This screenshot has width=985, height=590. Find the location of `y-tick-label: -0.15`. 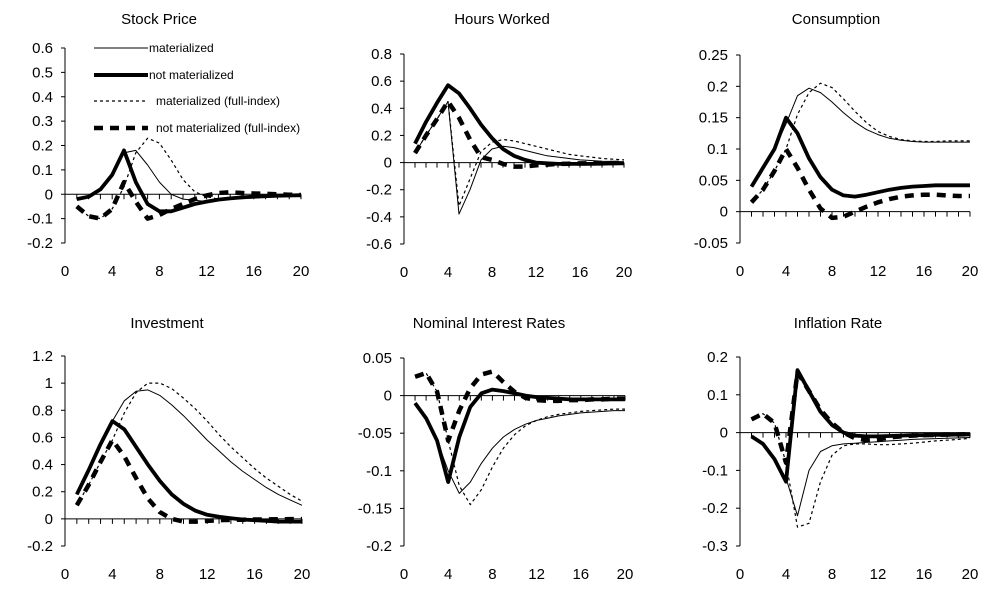

y-tick-label: -0.15 is located at coordinates (375, 508).